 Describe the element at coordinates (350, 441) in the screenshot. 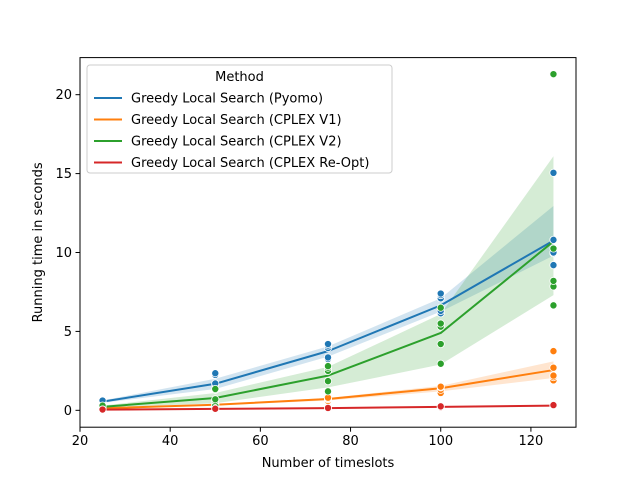

I see `x-tick-label-80: 80` at that location.